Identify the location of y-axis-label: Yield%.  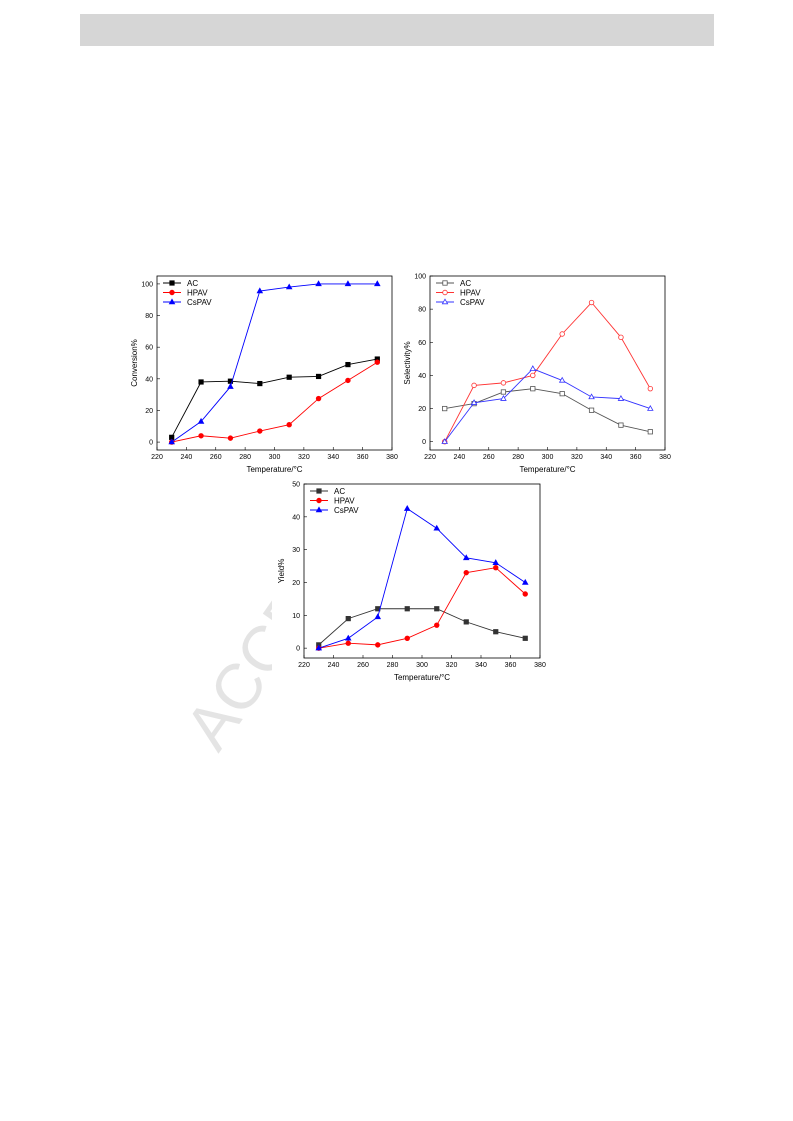
(281, 571).